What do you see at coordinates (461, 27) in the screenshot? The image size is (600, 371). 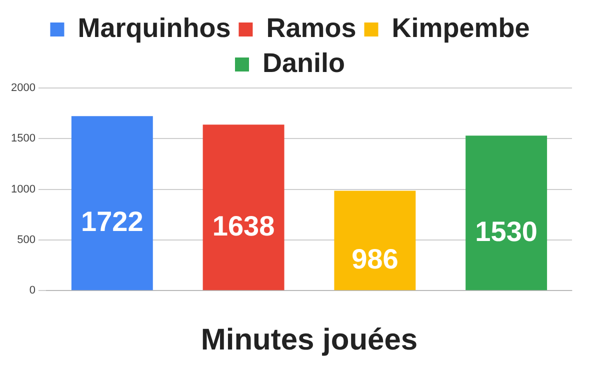 I see `legend-label: Kimpembe` at bounding box center [461, 27].